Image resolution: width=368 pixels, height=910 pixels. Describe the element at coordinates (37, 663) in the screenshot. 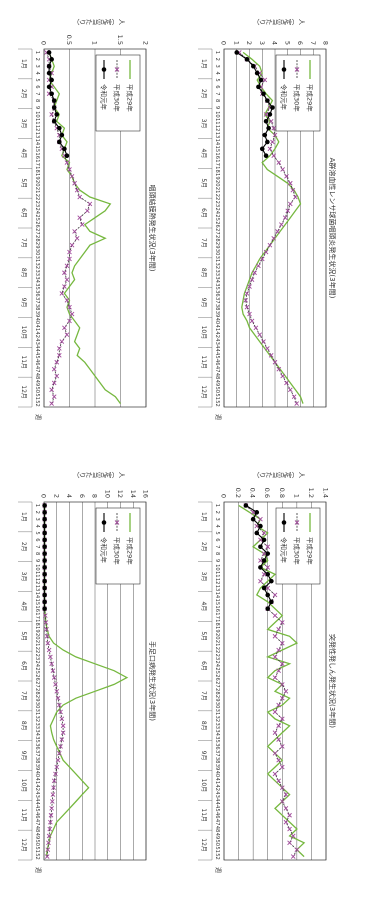

I see `x-tick-label: 24` at that location.